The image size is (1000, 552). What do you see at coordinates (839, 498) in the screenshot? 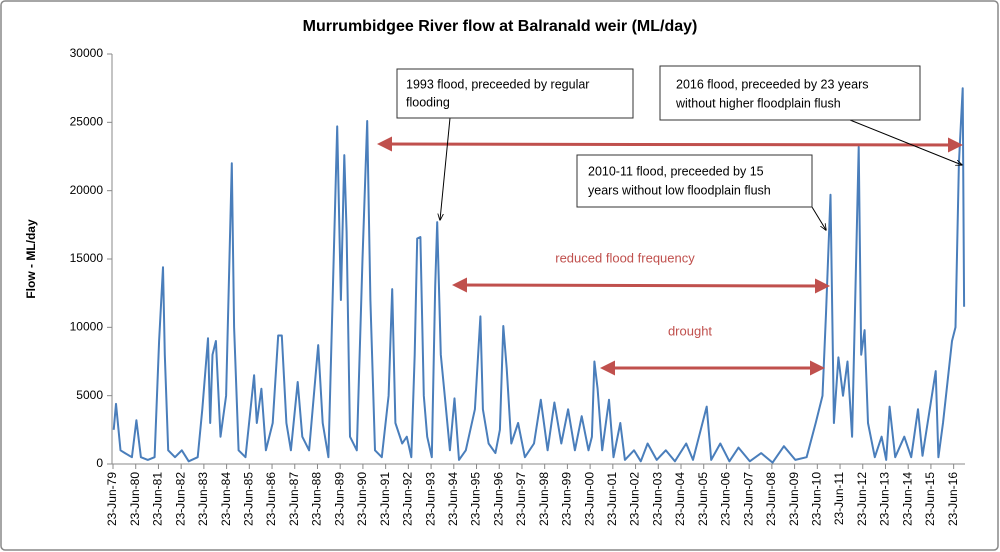
I see `x-tick-label: 23-Jun-11` at bounding box center [839, 498].